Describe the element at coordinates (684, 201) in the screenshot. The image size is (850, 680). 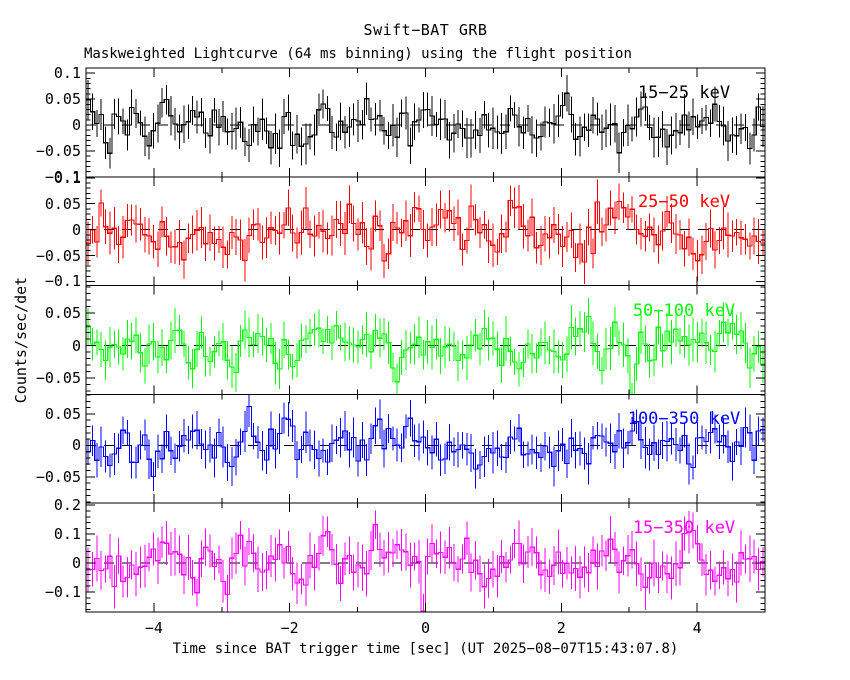
I see `band-label: 25−50 keV` at that location.